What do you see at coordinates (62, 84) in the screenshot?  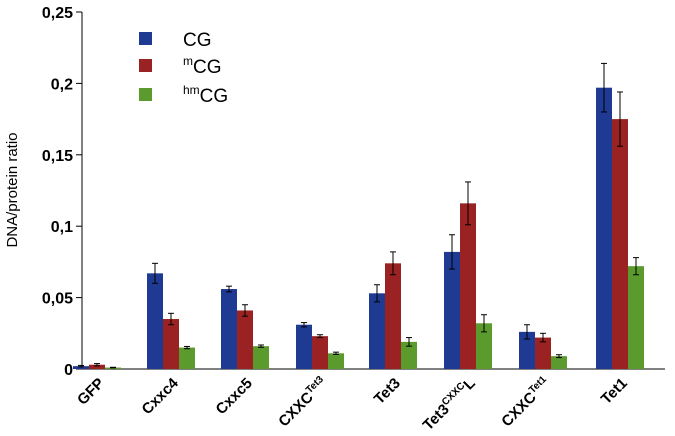 I see `y-tick-label: 0,2` at bounding box center [62, 84].